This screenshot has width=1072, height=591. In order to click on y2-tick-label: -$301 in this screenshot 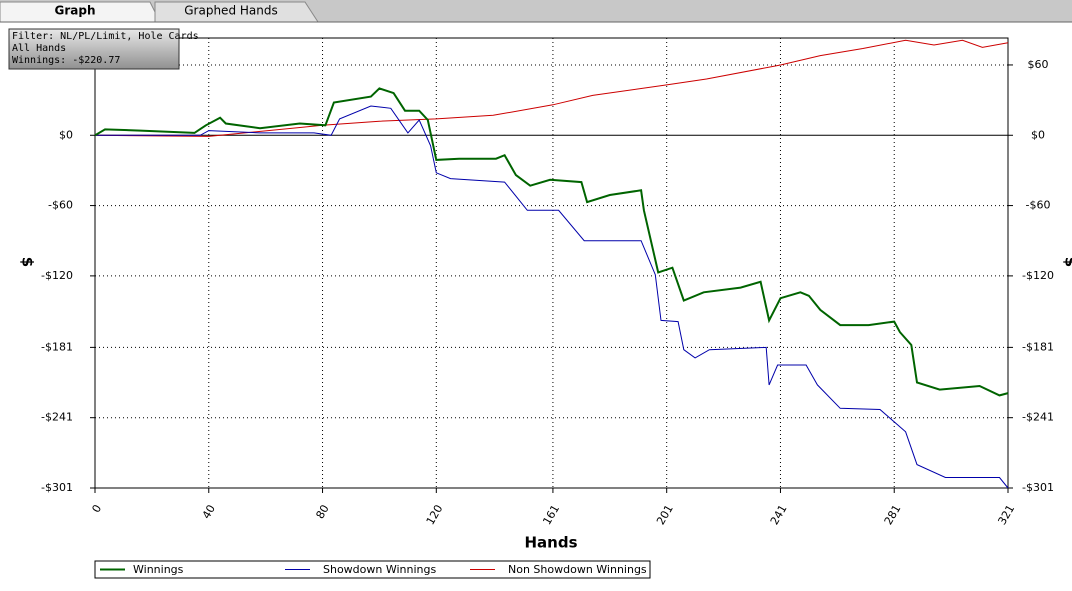, I will do `click(1038, 487)`.